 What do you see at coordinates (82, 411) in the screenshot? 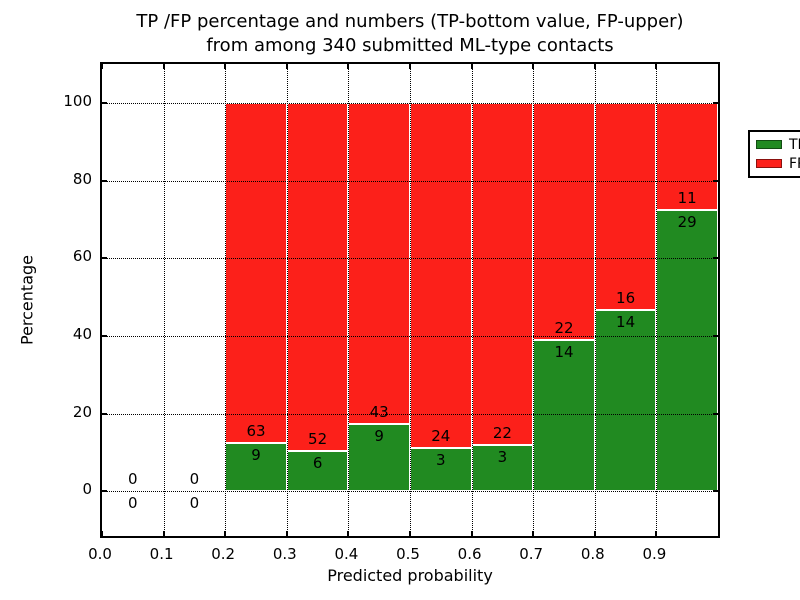
I see `y-tick-label: 20` at bounding box center [82, 411].